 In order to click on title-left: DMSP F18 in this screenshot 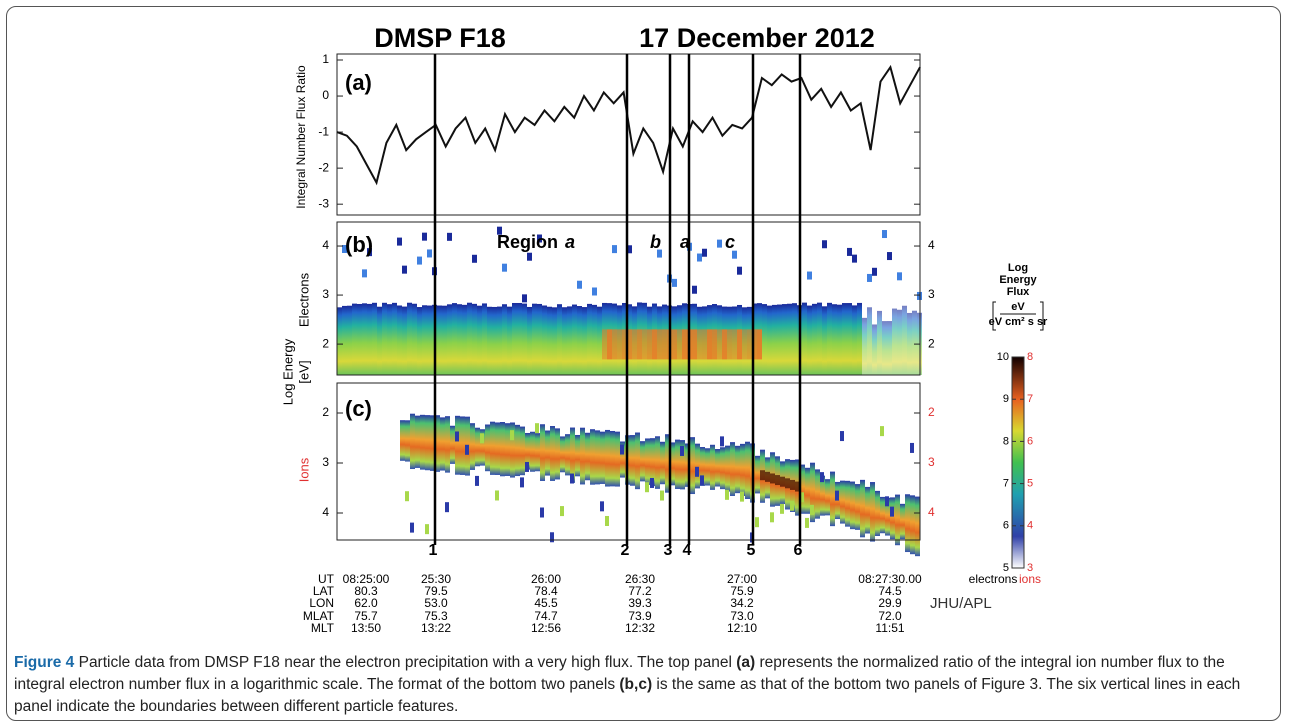, I will do `click(440, 38)`.